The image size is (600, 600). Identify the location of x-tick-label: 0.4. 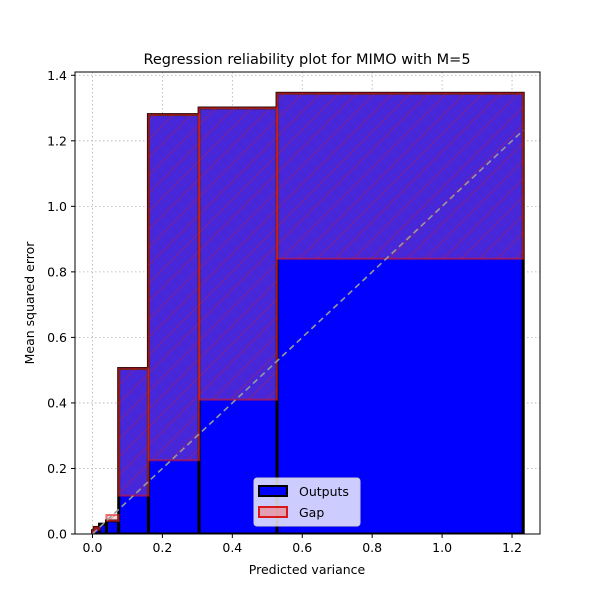
(232, 547).